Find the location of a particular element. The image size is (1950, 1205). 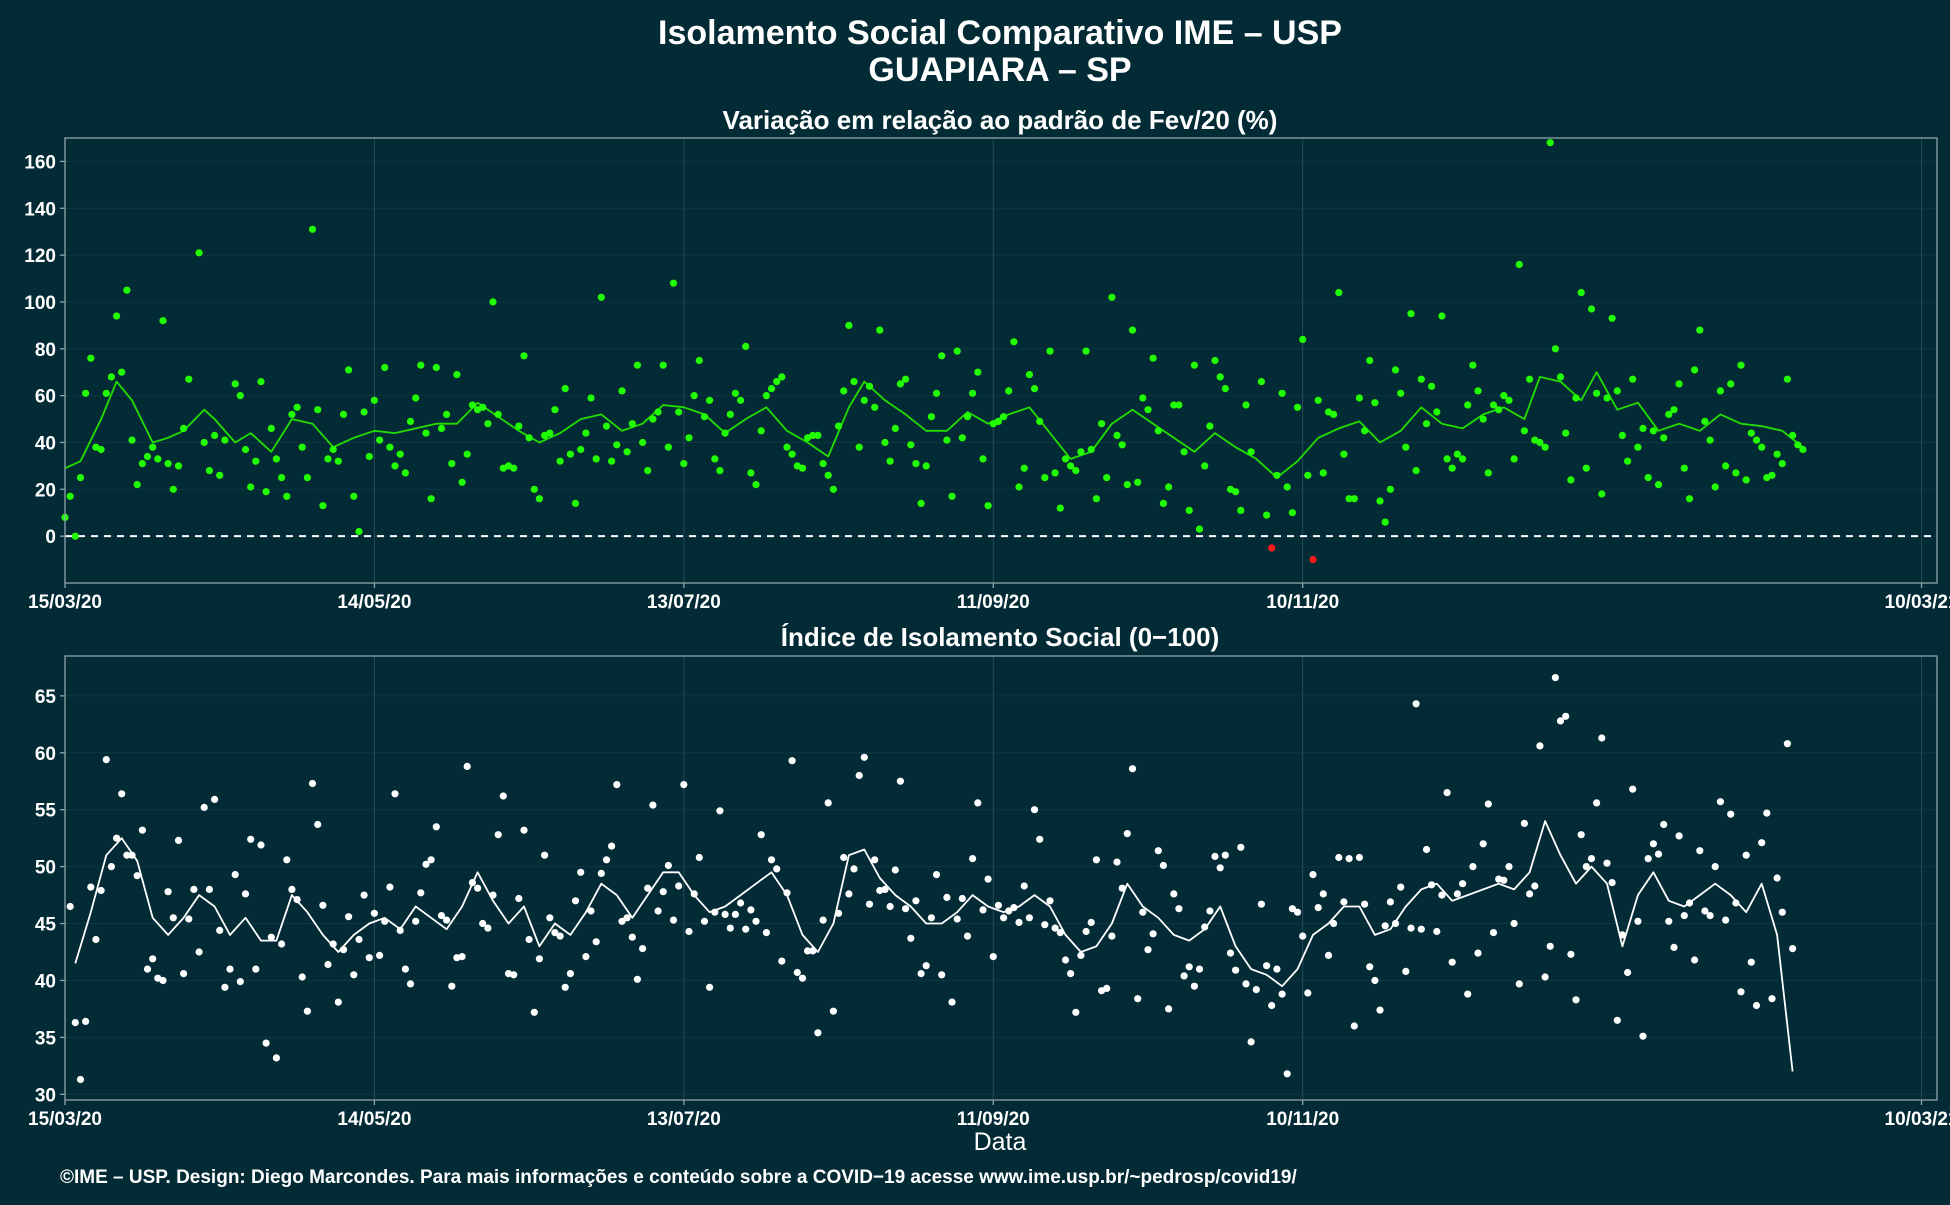

top-x-tick-label: 13/07/20 is located at coordinates (684, 602).